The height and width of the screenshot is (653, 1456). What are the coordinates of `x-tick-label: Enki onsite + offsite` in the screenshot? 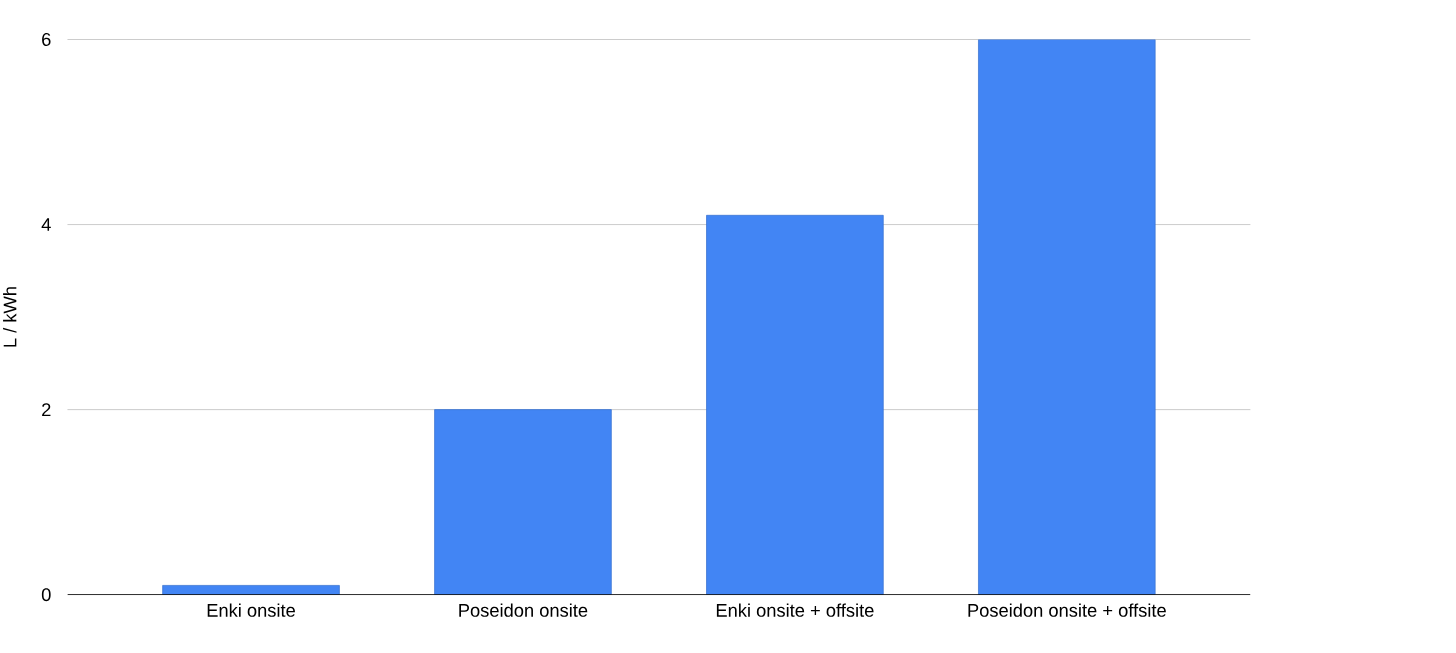 It's located at (795, 610).